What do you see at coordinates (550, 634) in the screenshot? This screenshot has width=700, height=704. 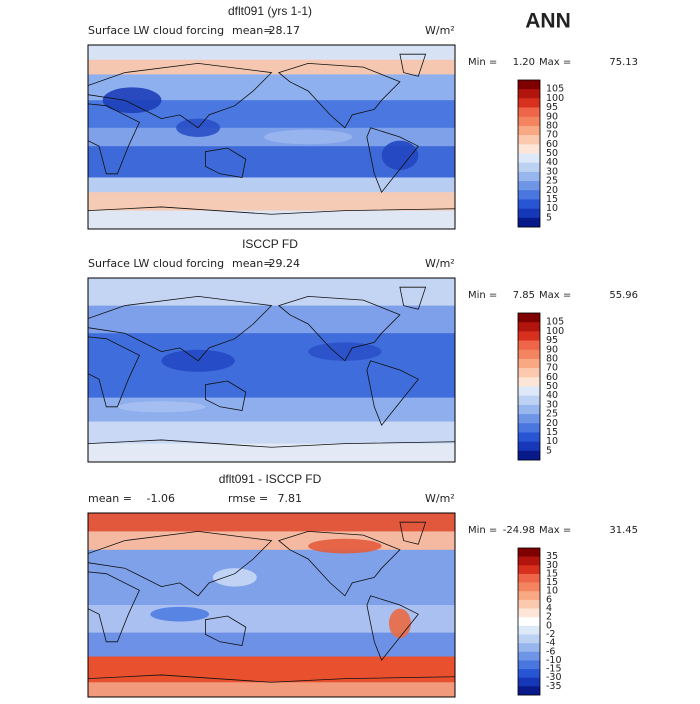 I see `colorbar-label: -2` at bounding box center [550, 634].